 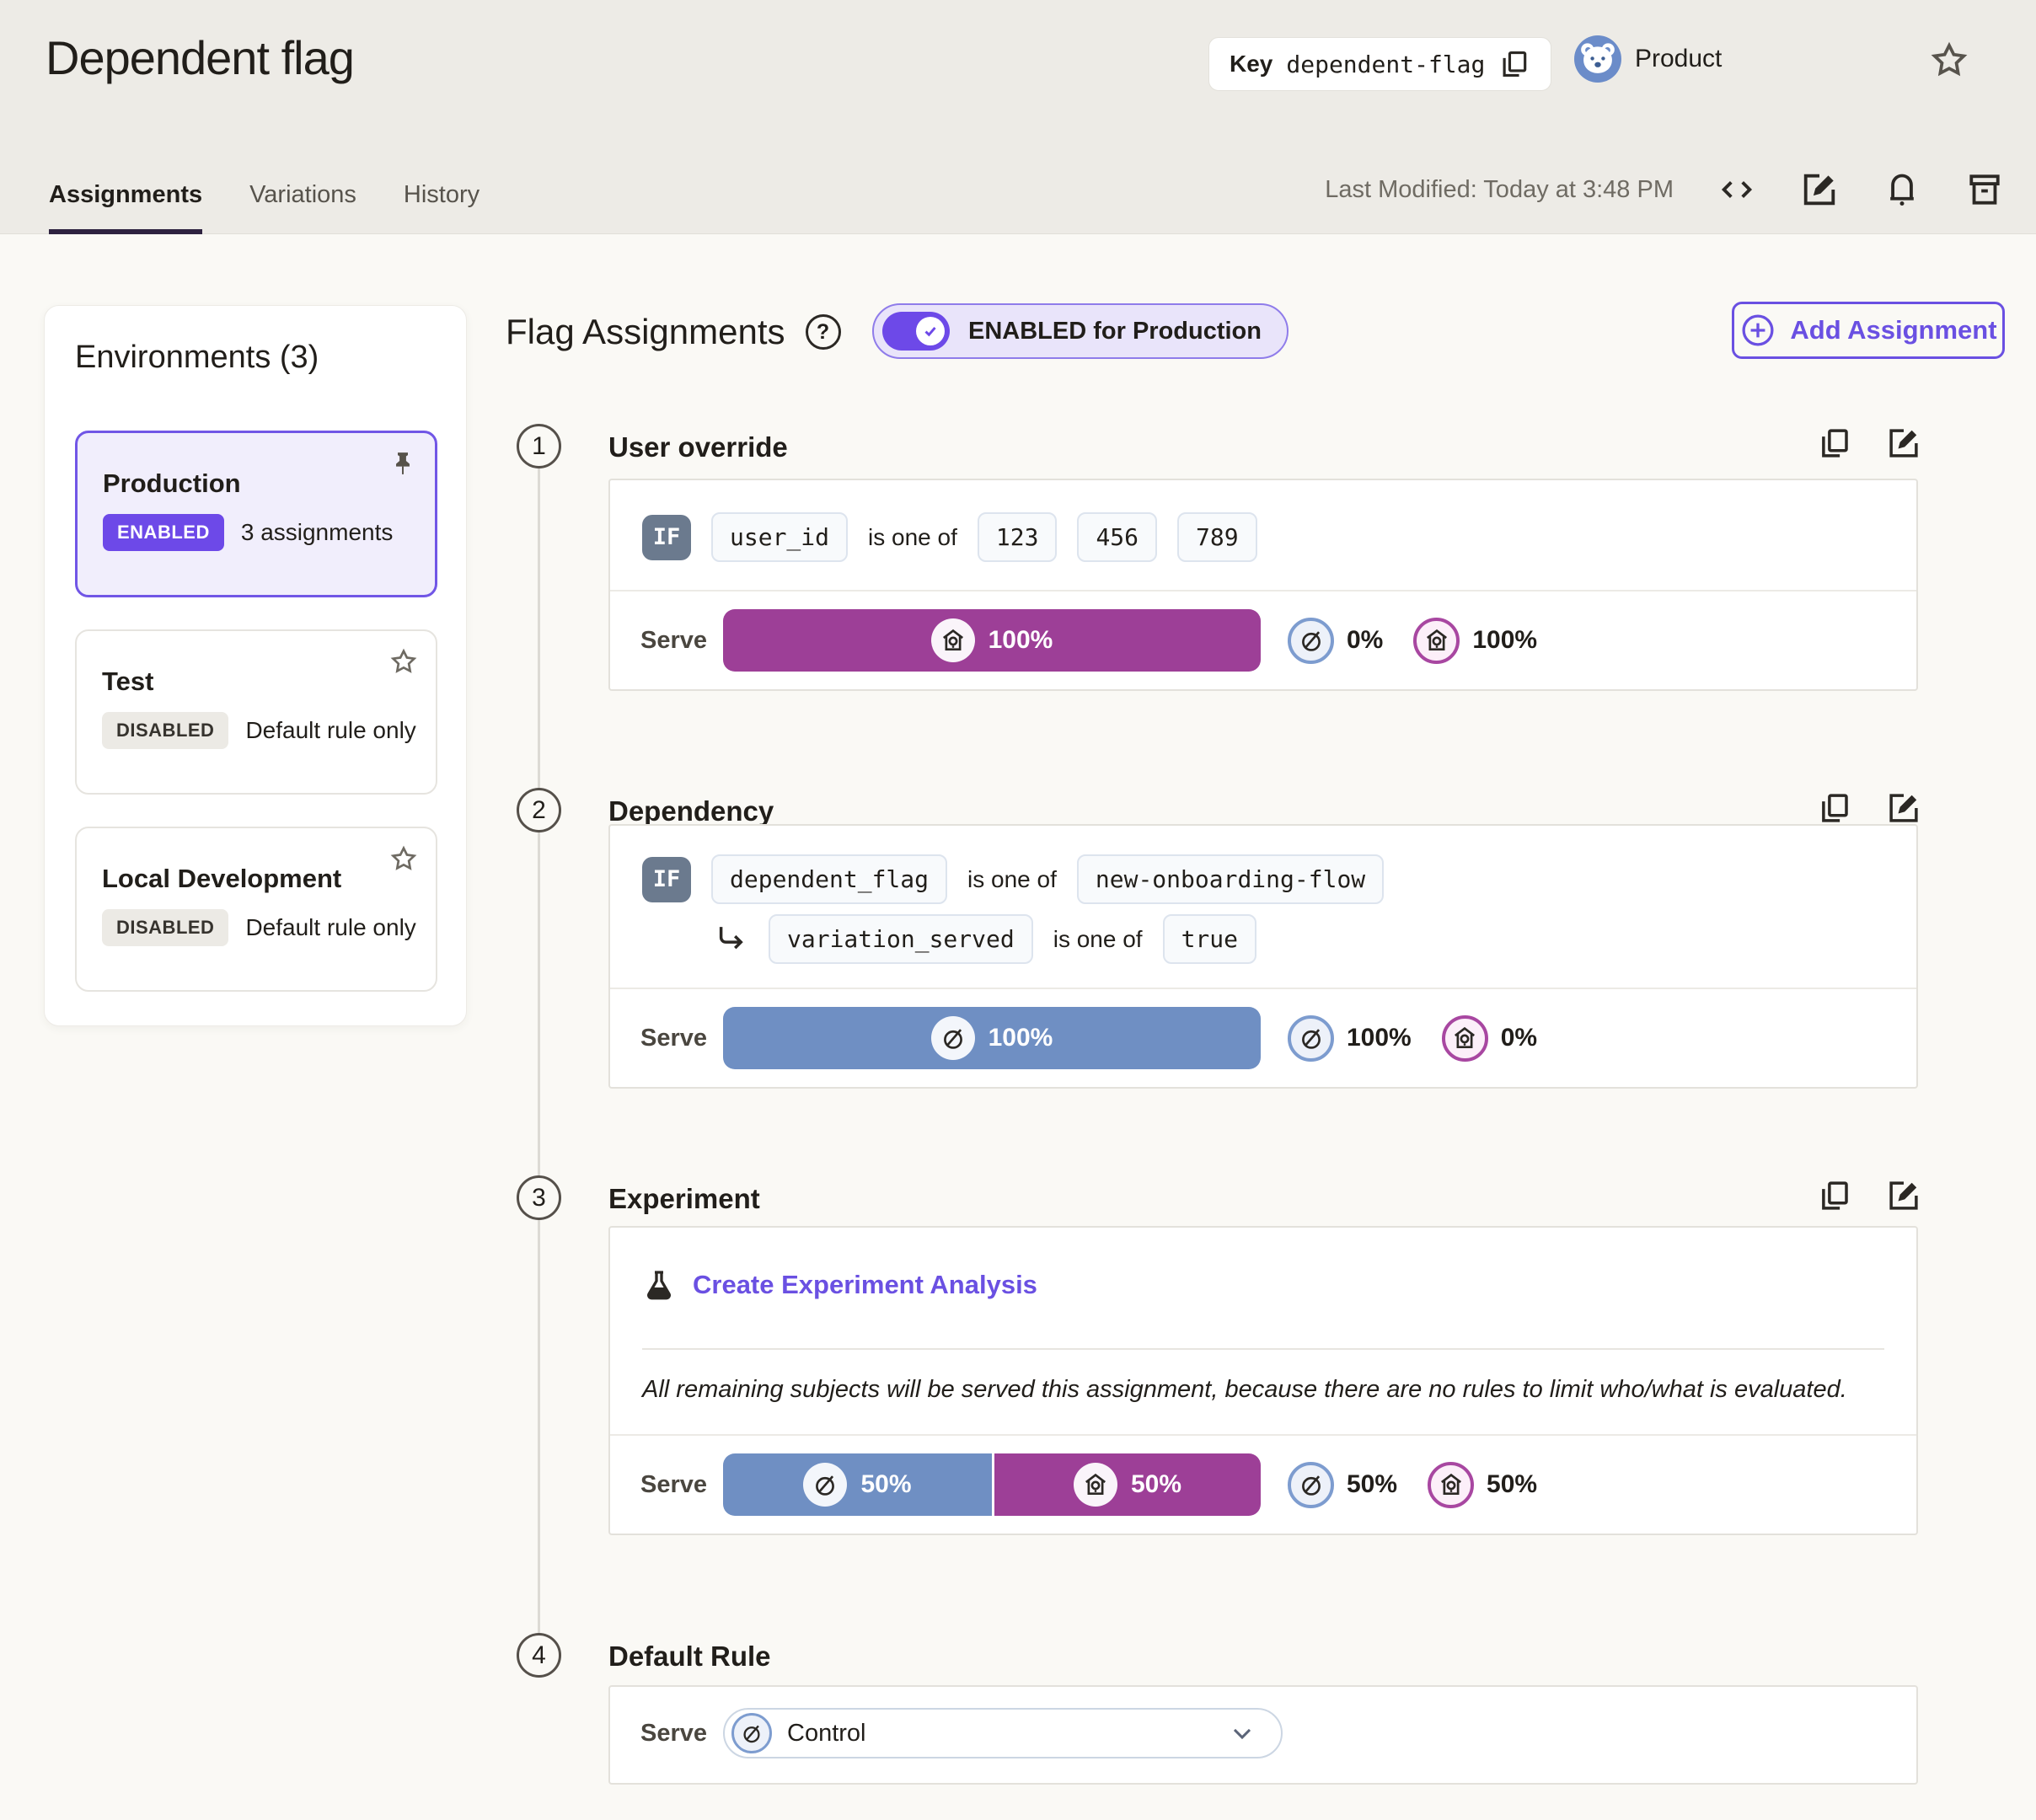 What do you see at coordinates (823, 332) in the screenshot?
I see `help-icon: ?` at bounding box center [823, 332].